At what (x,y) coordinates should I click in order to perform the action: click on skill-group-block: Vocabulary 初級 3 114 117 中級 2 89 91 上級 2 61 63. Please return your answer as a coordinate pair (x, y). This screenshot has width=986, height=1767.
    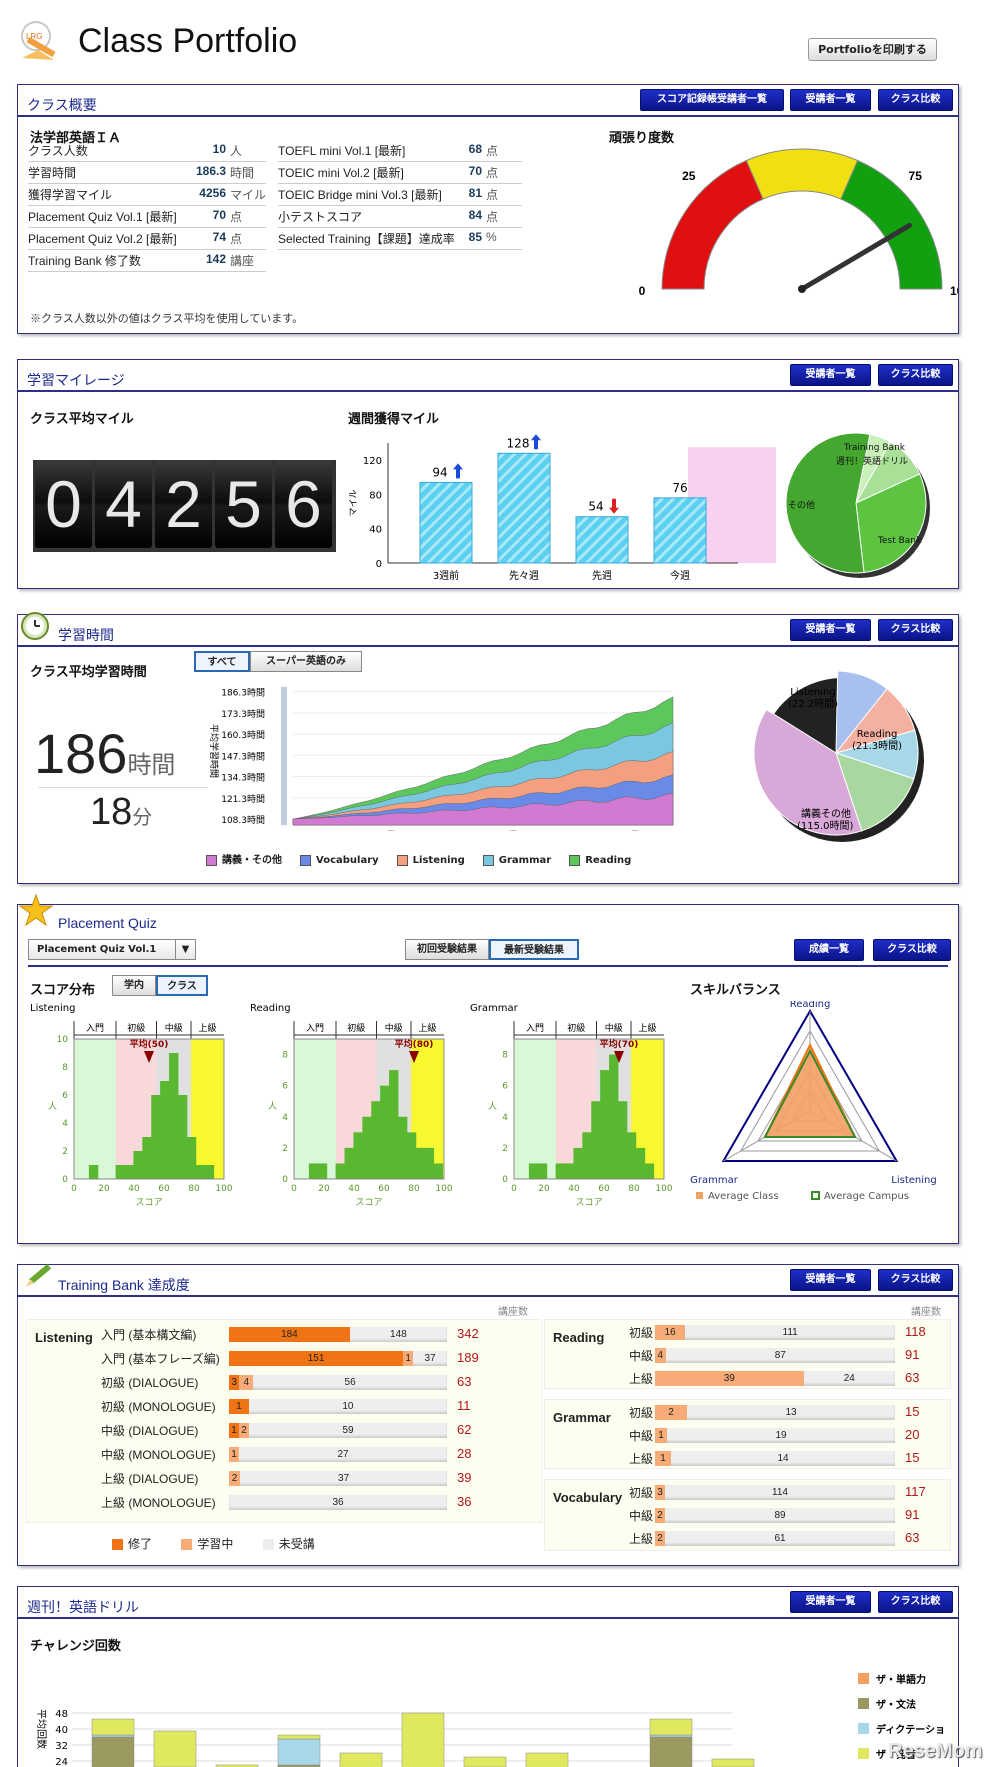
    Looking at the image, I should click on (747, 1515).